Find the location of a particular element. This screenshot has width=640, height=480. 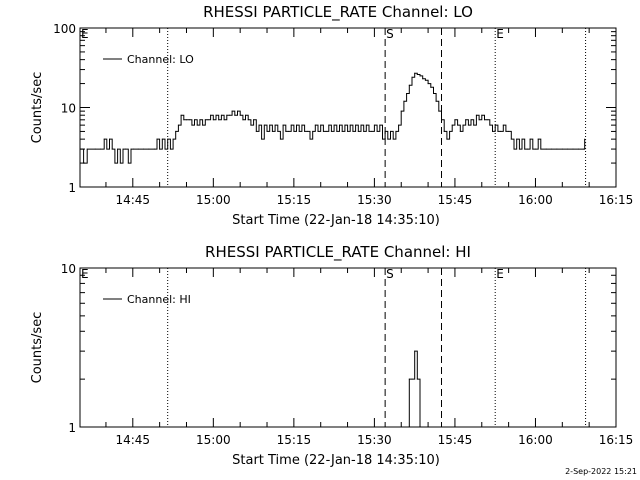

x-tick-label: 15:45 is located at coordinates (455, 440).